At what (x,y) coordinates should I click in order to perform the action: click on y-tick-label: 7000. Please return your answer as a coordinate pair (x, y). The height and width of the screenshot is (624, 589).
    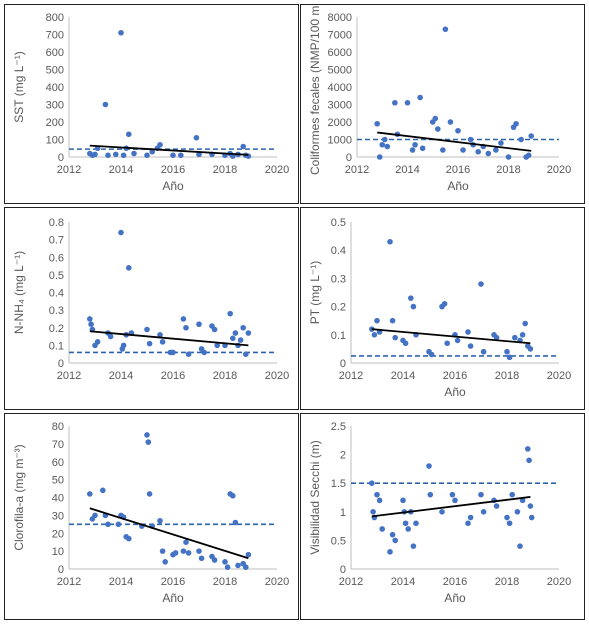
    Looking at the image, I should click on (340, 36).